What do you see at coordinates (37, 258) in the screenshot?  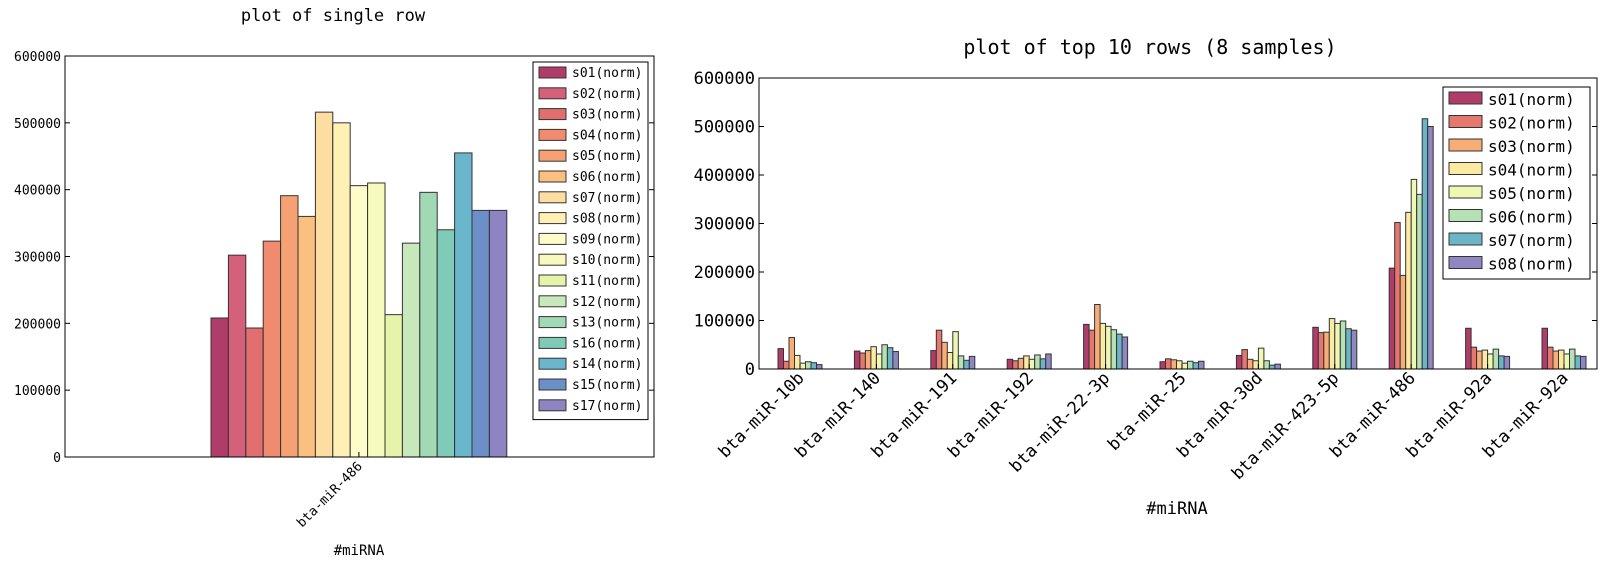 I see `y-tick-label: 300000` at bounding box center [37, 258].